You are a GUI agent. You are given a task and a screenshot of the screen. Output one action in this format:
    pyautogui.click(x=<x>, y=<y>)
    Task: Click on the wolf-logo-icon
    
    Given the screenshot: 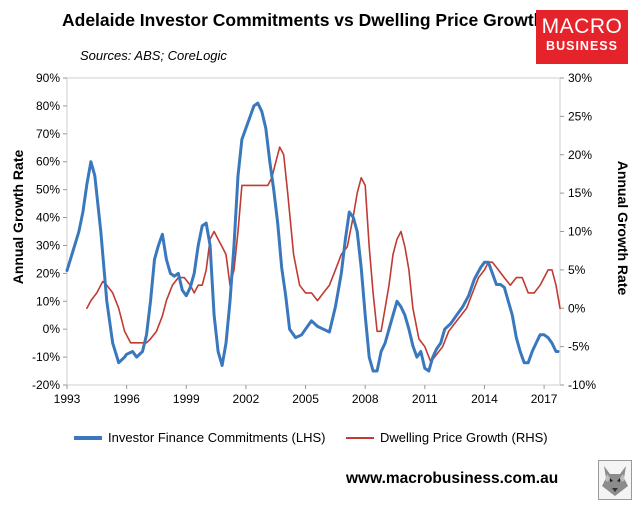 What is the action you would take?
    pyautogui.click(x=615, y=480)
    